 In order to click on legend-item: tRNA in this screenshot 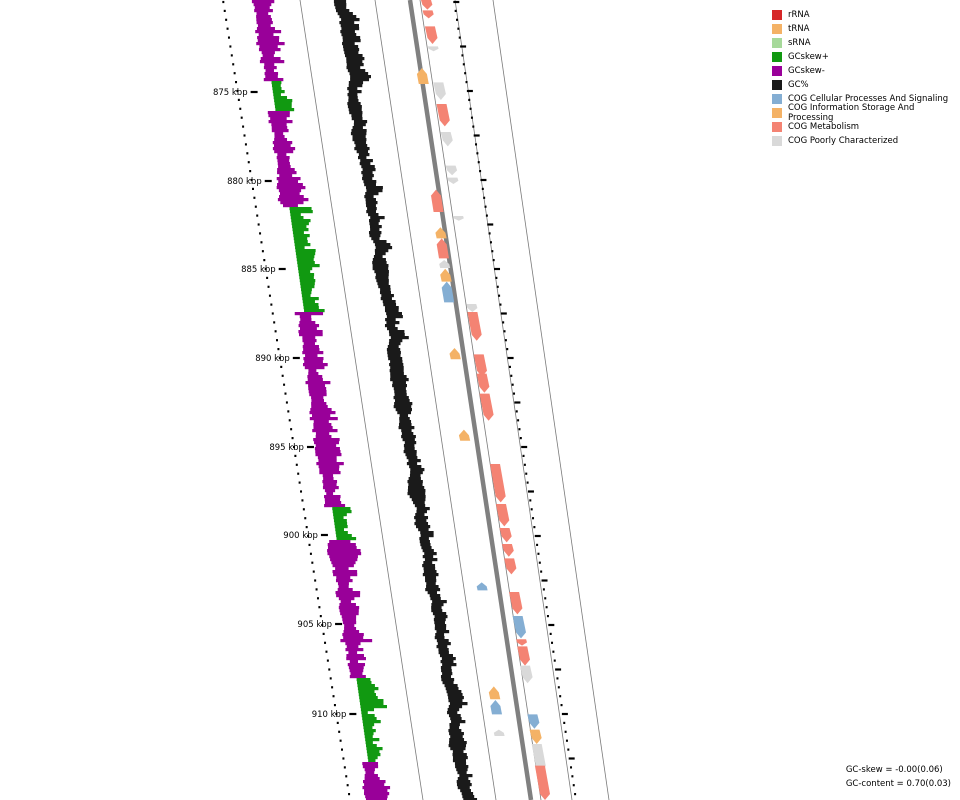, I will do `click(866, 29)`.